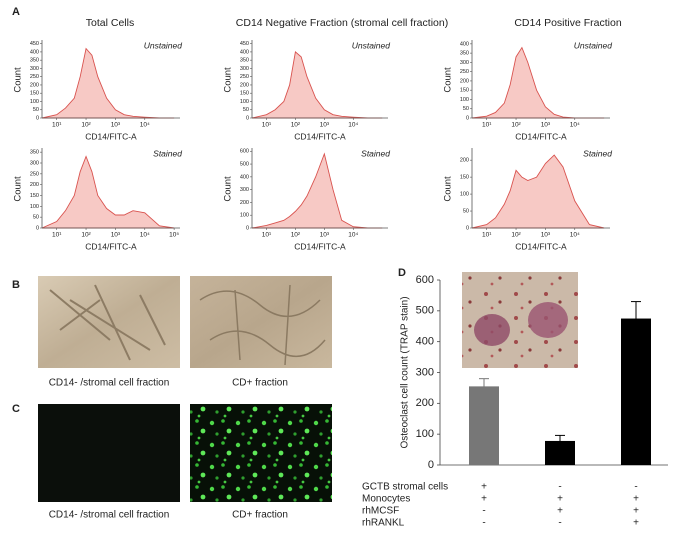 This screenshot has height=534, width=683. Describe the element at coordinates (110, 23) in the screenshot. I see `column-title: Total Cells` at that location.